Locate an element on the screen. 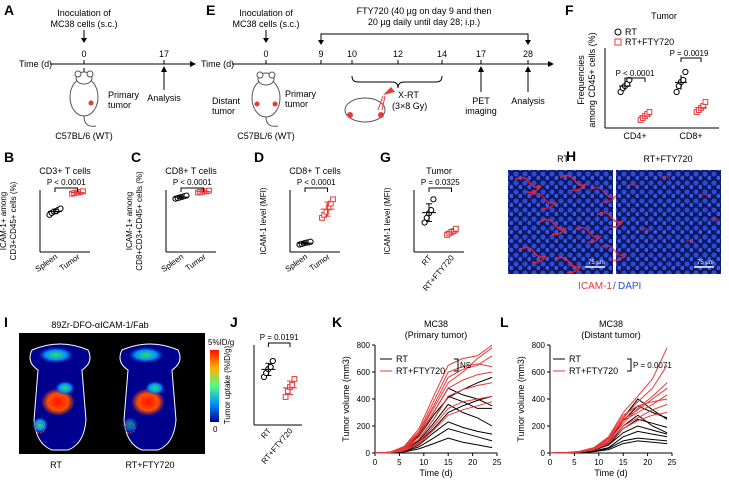 Image resolution: width=729 pixels, height=493 pixels. y-axis-label: Tumor uptake (%ID/g) is located at coordinates (227, 384).